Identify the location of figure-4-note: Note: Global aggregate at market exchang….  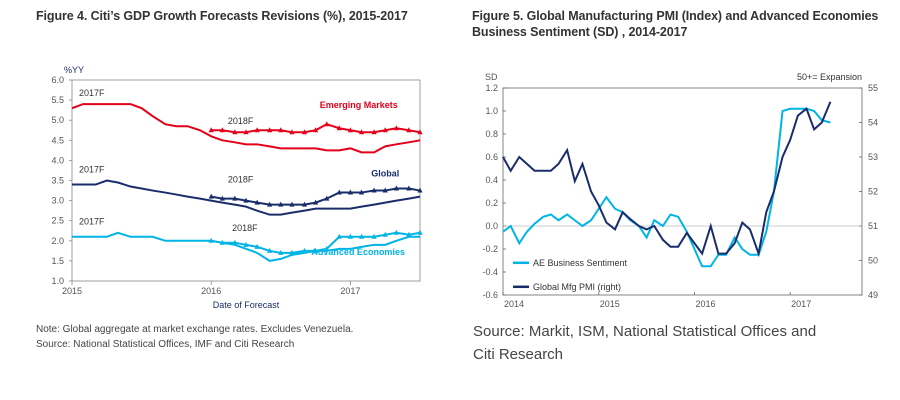
(194, 337).